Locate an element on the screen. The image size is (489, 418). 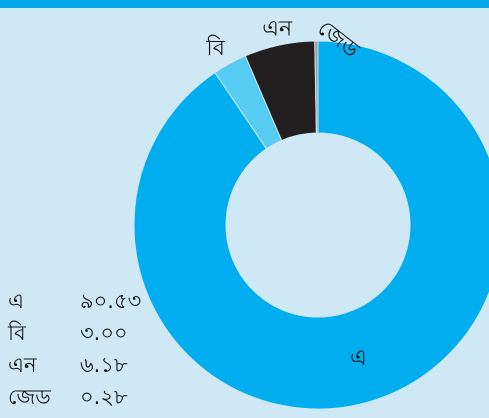
legend-label: এ is located at coordinates (16, 300).